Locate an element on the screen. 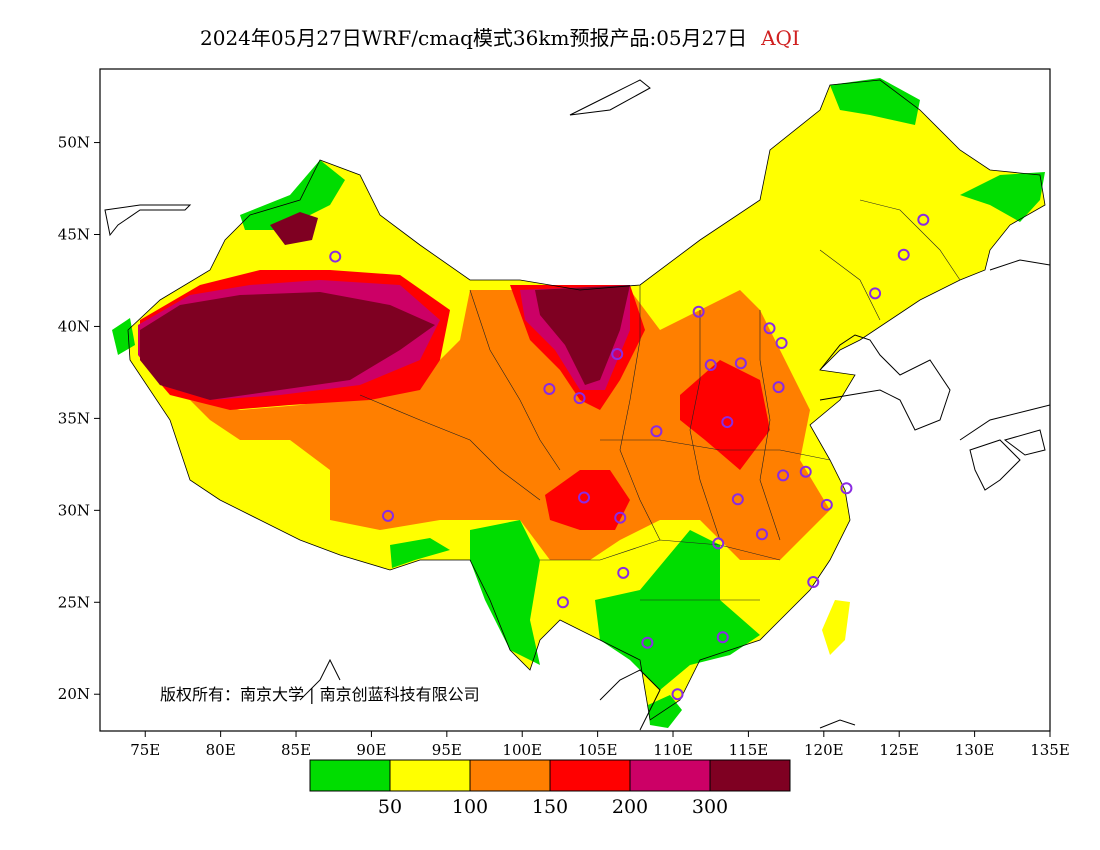 This screenshot has height=850, width=1100. colorbar-label: 300 is located at coordinates (710, 807).